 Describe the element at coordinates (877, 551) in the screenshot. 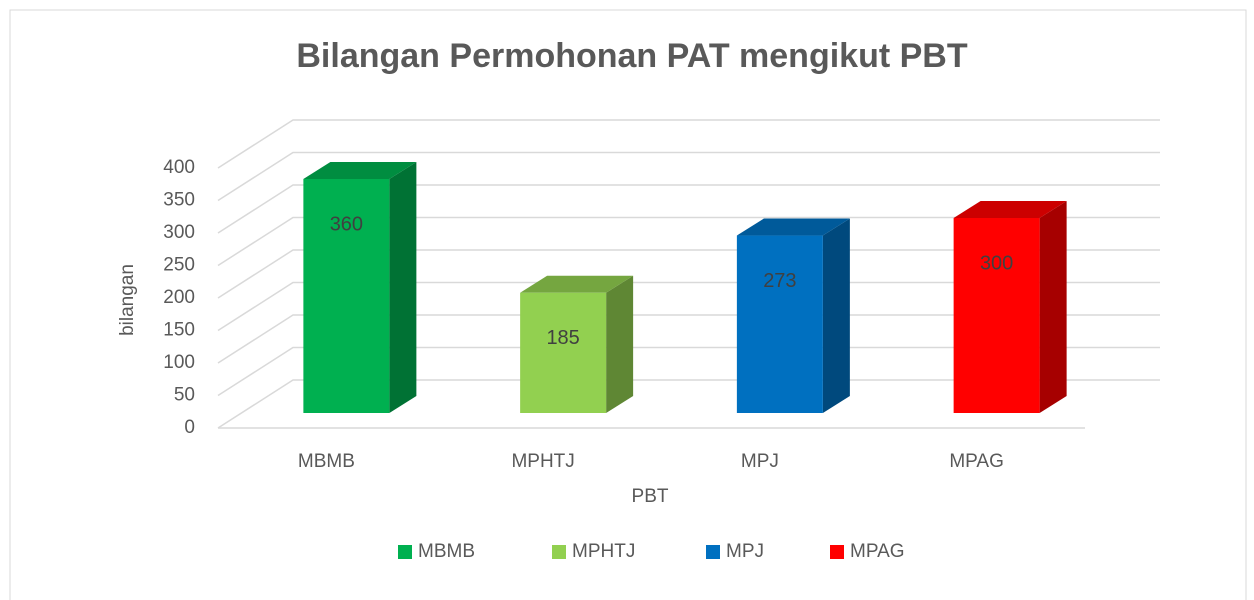

I see `legend-label: MPAG` at that location.